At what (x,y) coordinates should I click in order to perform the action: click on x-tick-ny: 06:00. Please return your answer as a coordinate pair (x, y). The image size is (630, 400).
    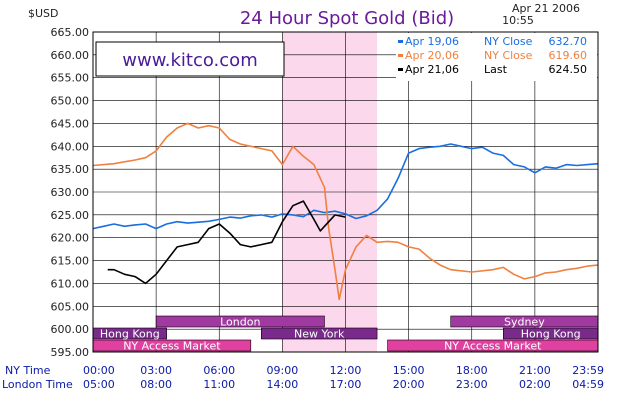
    Looking at the image, I should click on (219, 370).